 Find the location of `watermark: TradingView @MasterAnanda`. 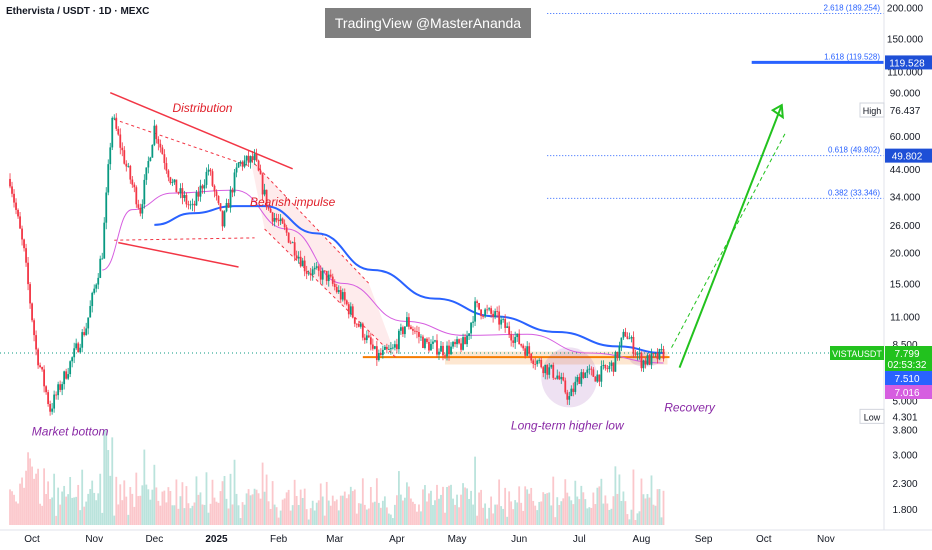

watermark: TradingView @MasterAnanda is located at coordinates (428, 23).